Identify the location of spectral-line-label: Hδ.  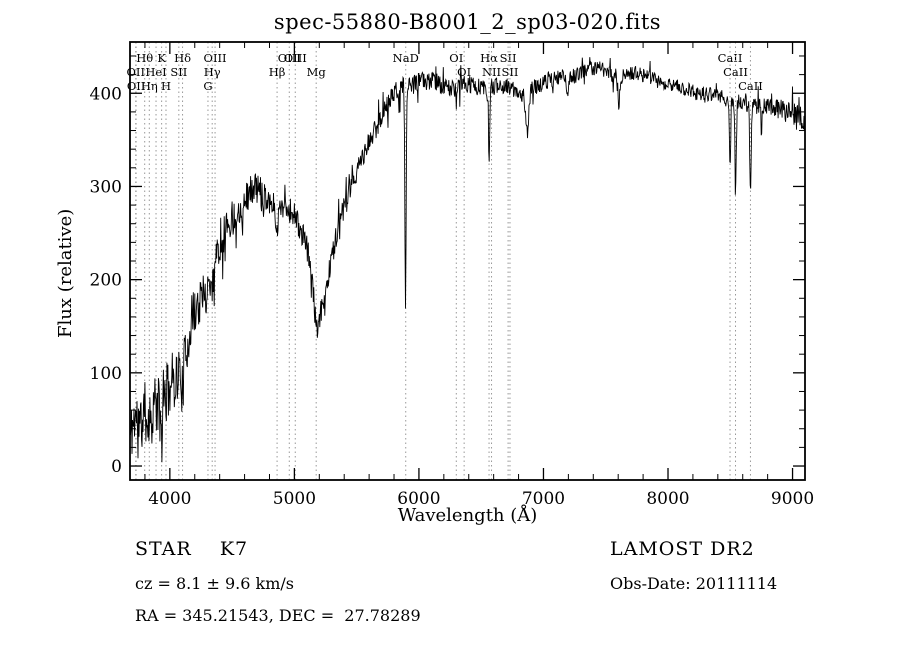
(182, 58).